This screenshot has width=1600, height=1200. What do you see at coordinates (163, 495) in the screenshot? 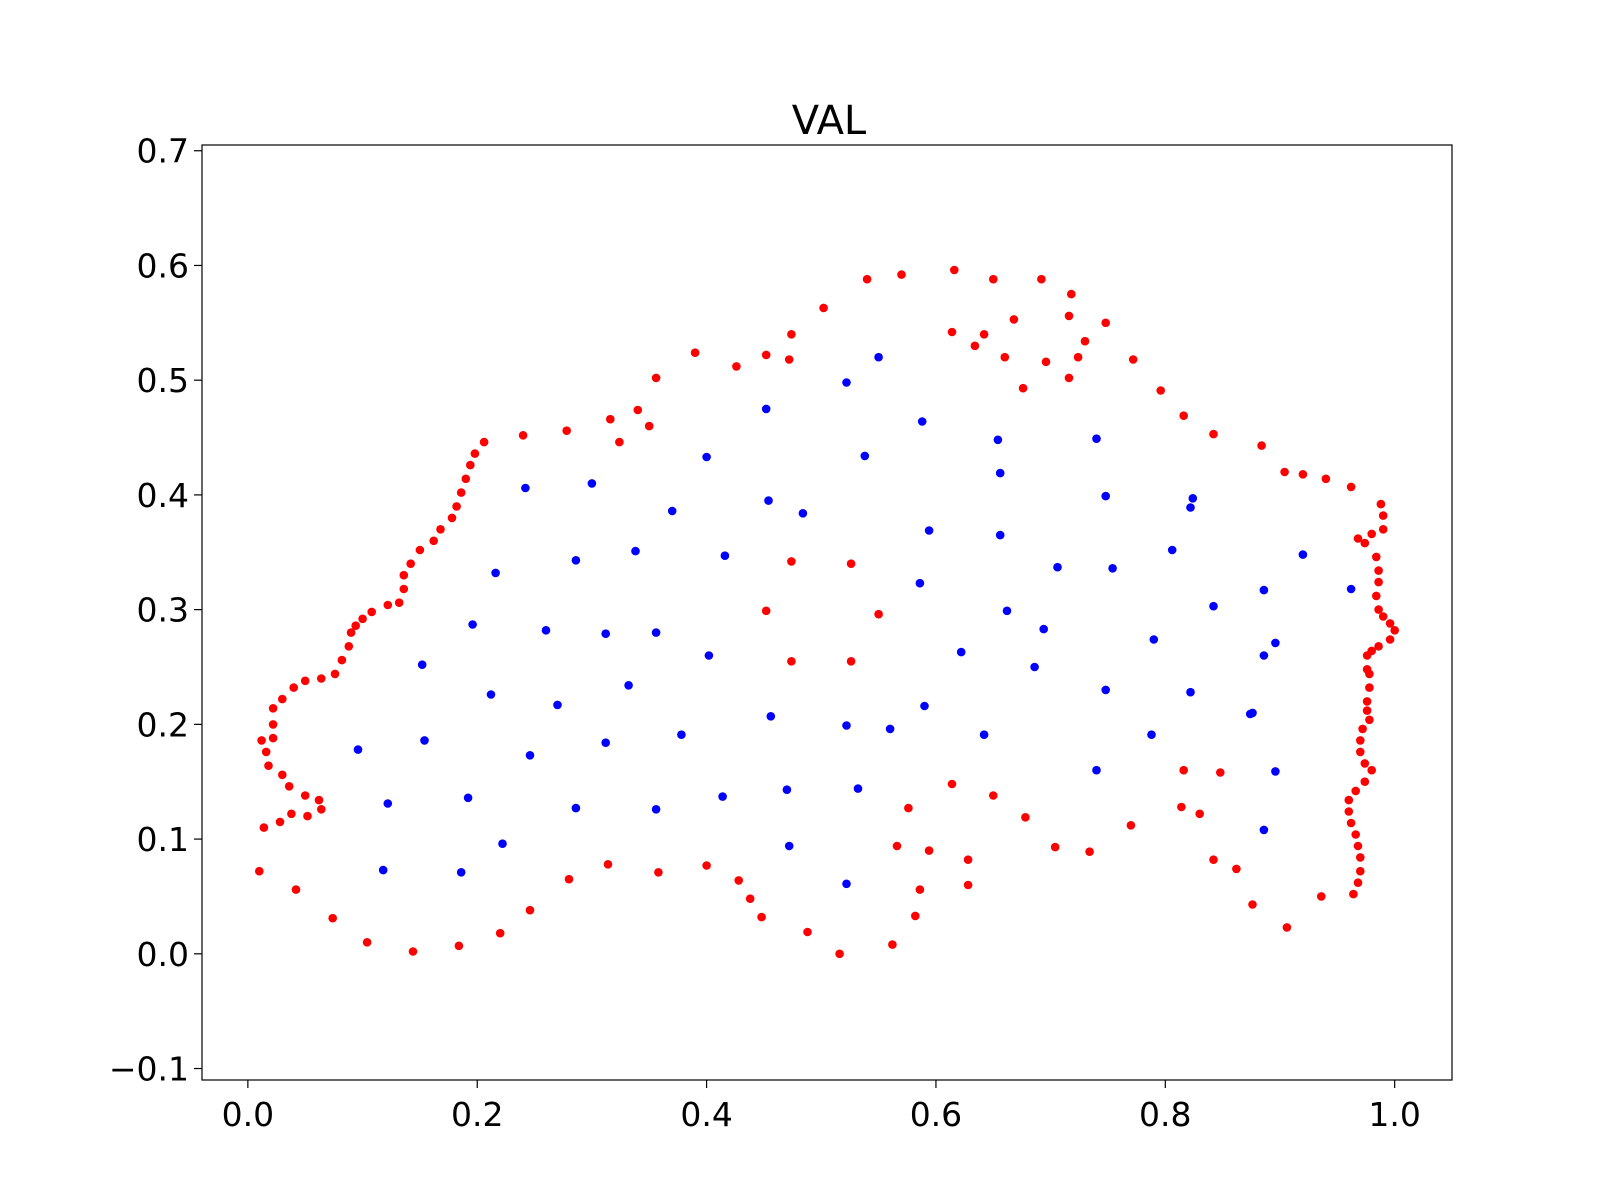
I see `y-tick-label: 0.4` at bounding box center [163, 495].